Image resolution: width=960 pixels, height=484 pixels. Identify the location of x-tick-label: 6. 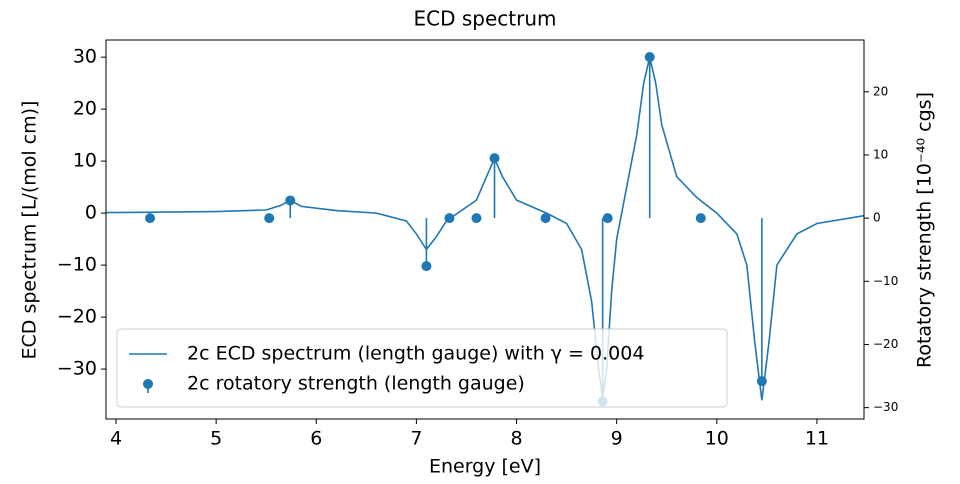
(316, 439).